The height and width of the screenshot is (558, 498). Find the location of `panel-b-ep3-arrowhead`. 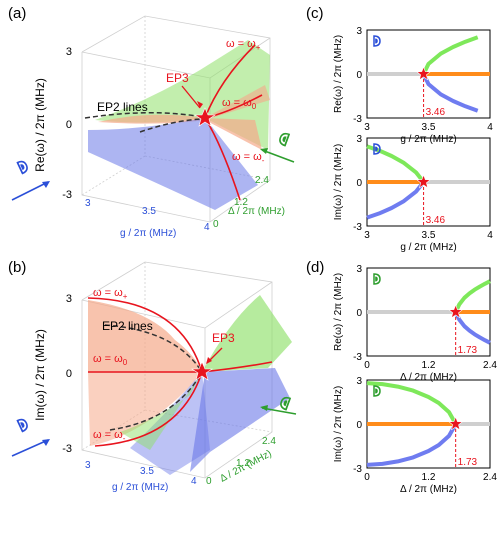

panel-b-ep3-arrowhead is located at coordinates (209, 360).